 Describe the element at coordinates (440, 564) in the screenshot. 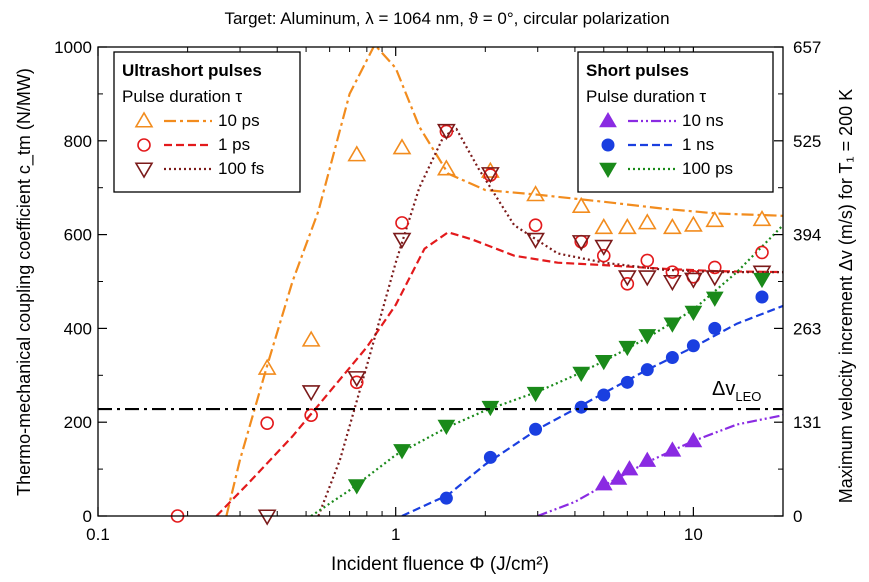

I see `x-axis-label: Incident fluence Φ (J/cm²)` at that location.